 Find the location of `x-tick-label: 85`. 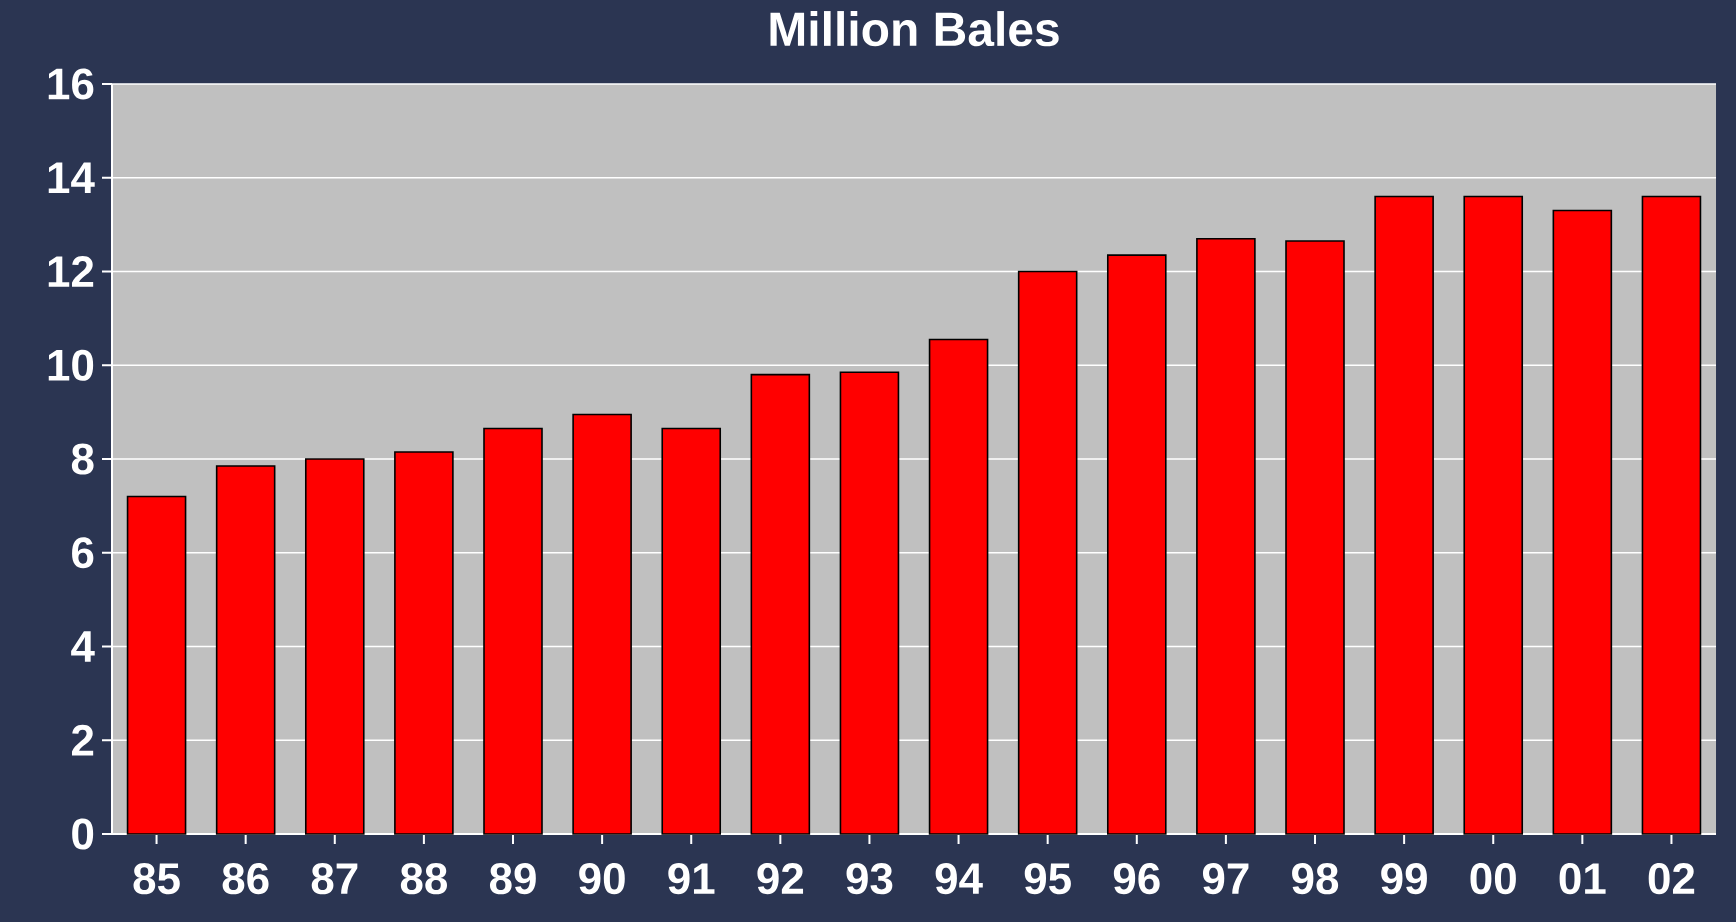

x-tick-label: 85 is located at coordinates (156, 879).